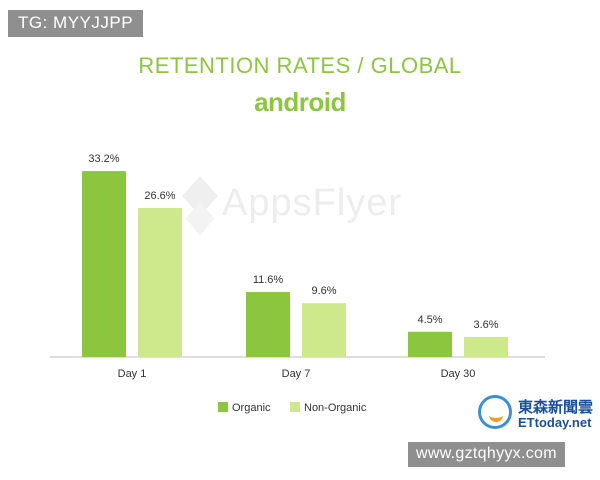 This screenshot has height=480, width=600. Describe the element at coordinates (486, 454) in the screenshot. I see `website-url-badge: www.gztqhyyx.com` at that location.